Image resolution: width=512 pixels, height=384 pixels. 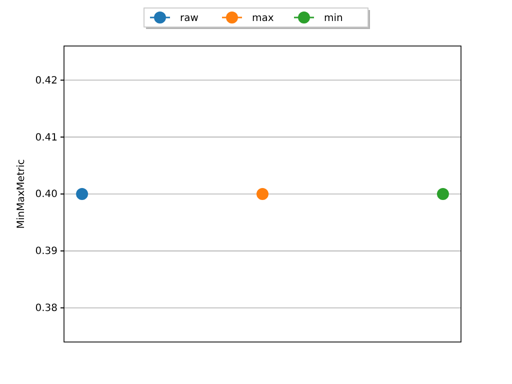 What do you see at coordinates (46, 80) in the screenshot?
I see `y-tick-label: 0.42` at bounding box center [46, 80].